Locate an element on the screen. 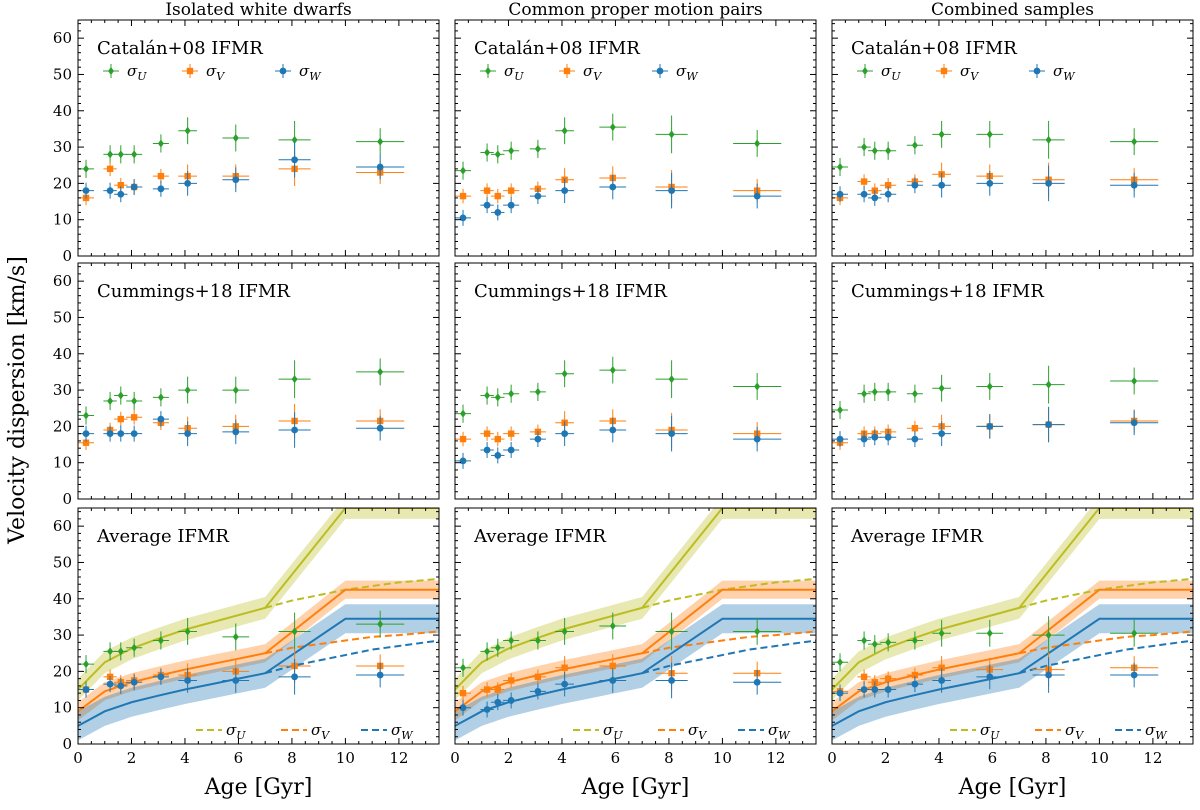  y-axis-label: Velocity dispersion [km/s] is located at coordinates (17, 400).